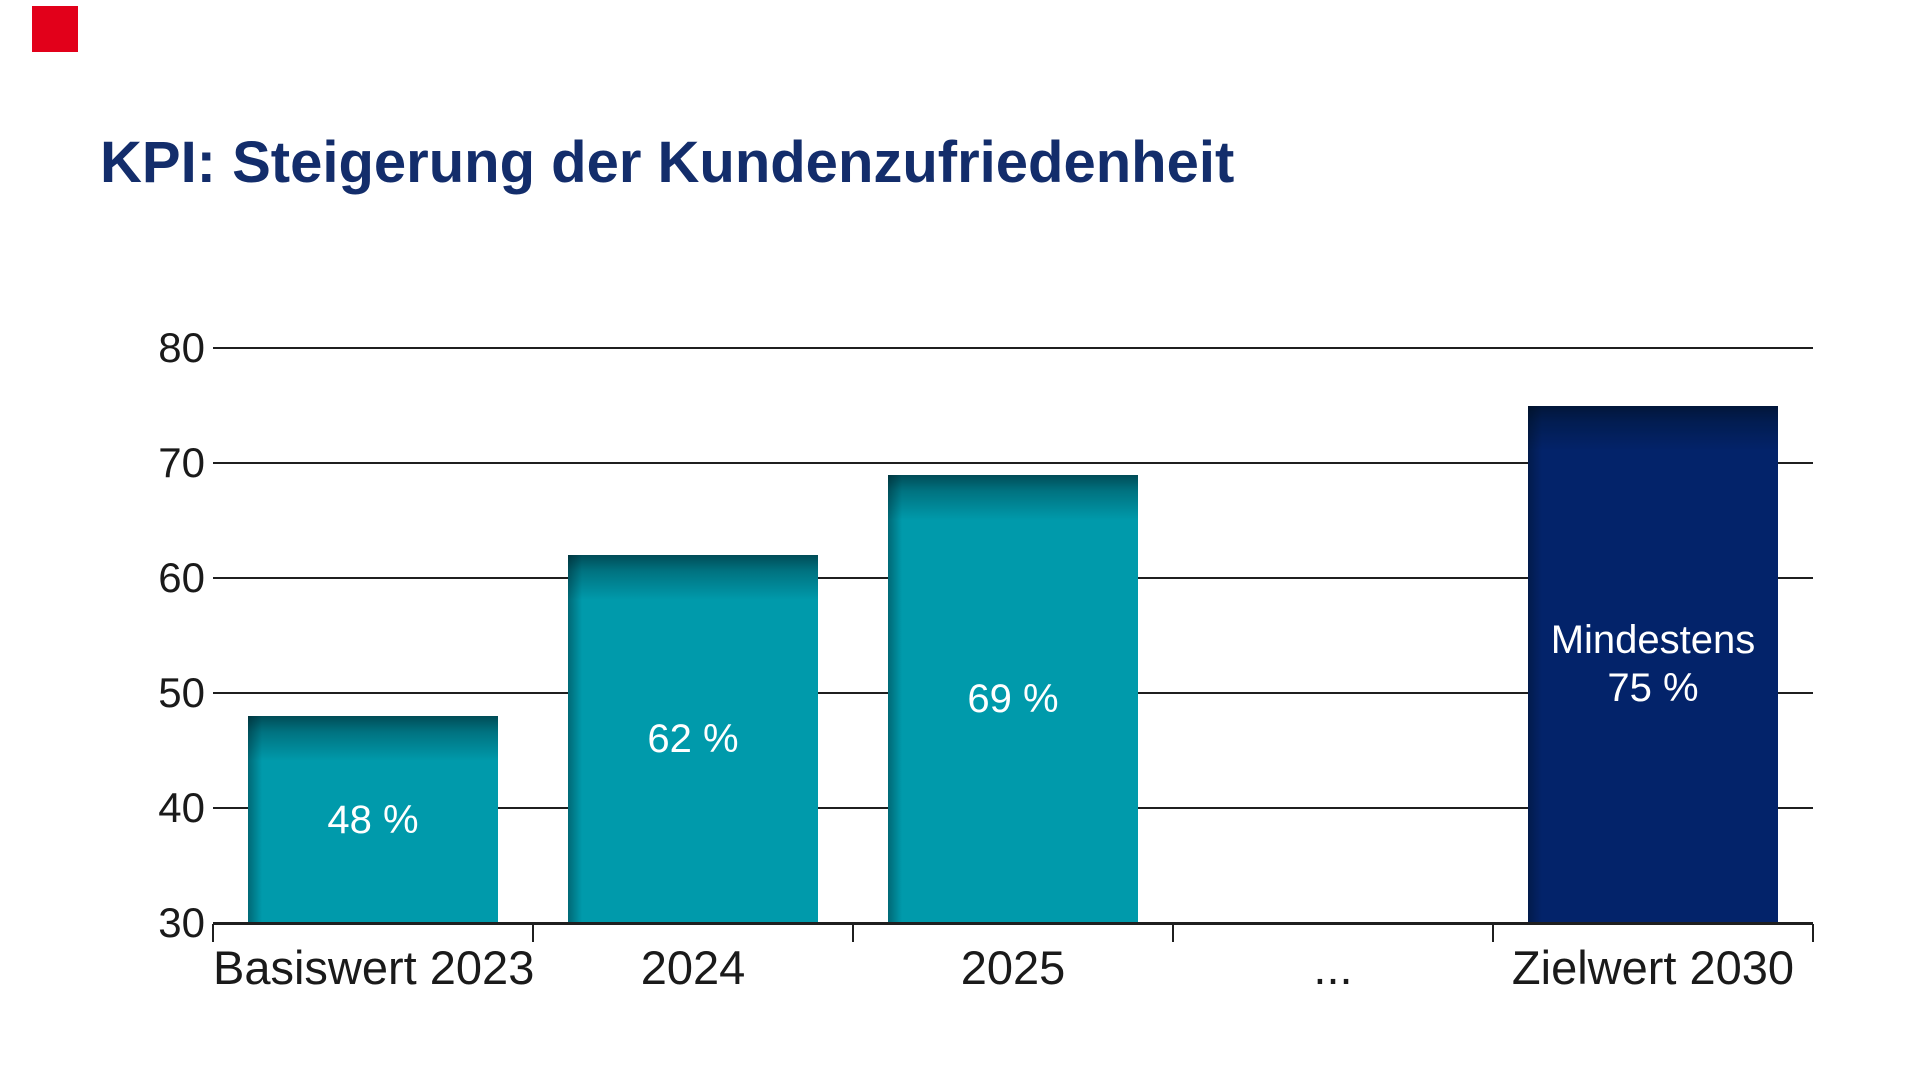  Describe the element at coordinates (181, 807) in the screenshot. I see `y-axis-label-40: 40` at that location.